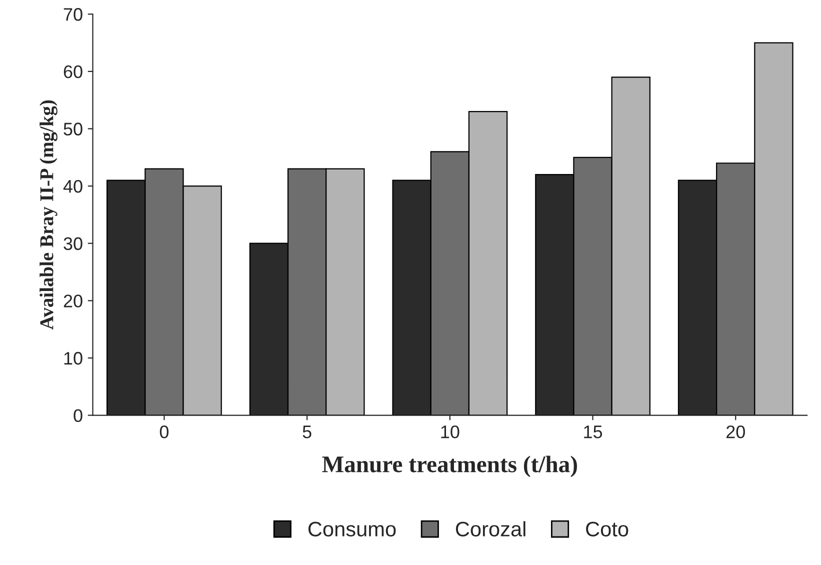  I want to click on legend-label: Coto, so click(607, 529).